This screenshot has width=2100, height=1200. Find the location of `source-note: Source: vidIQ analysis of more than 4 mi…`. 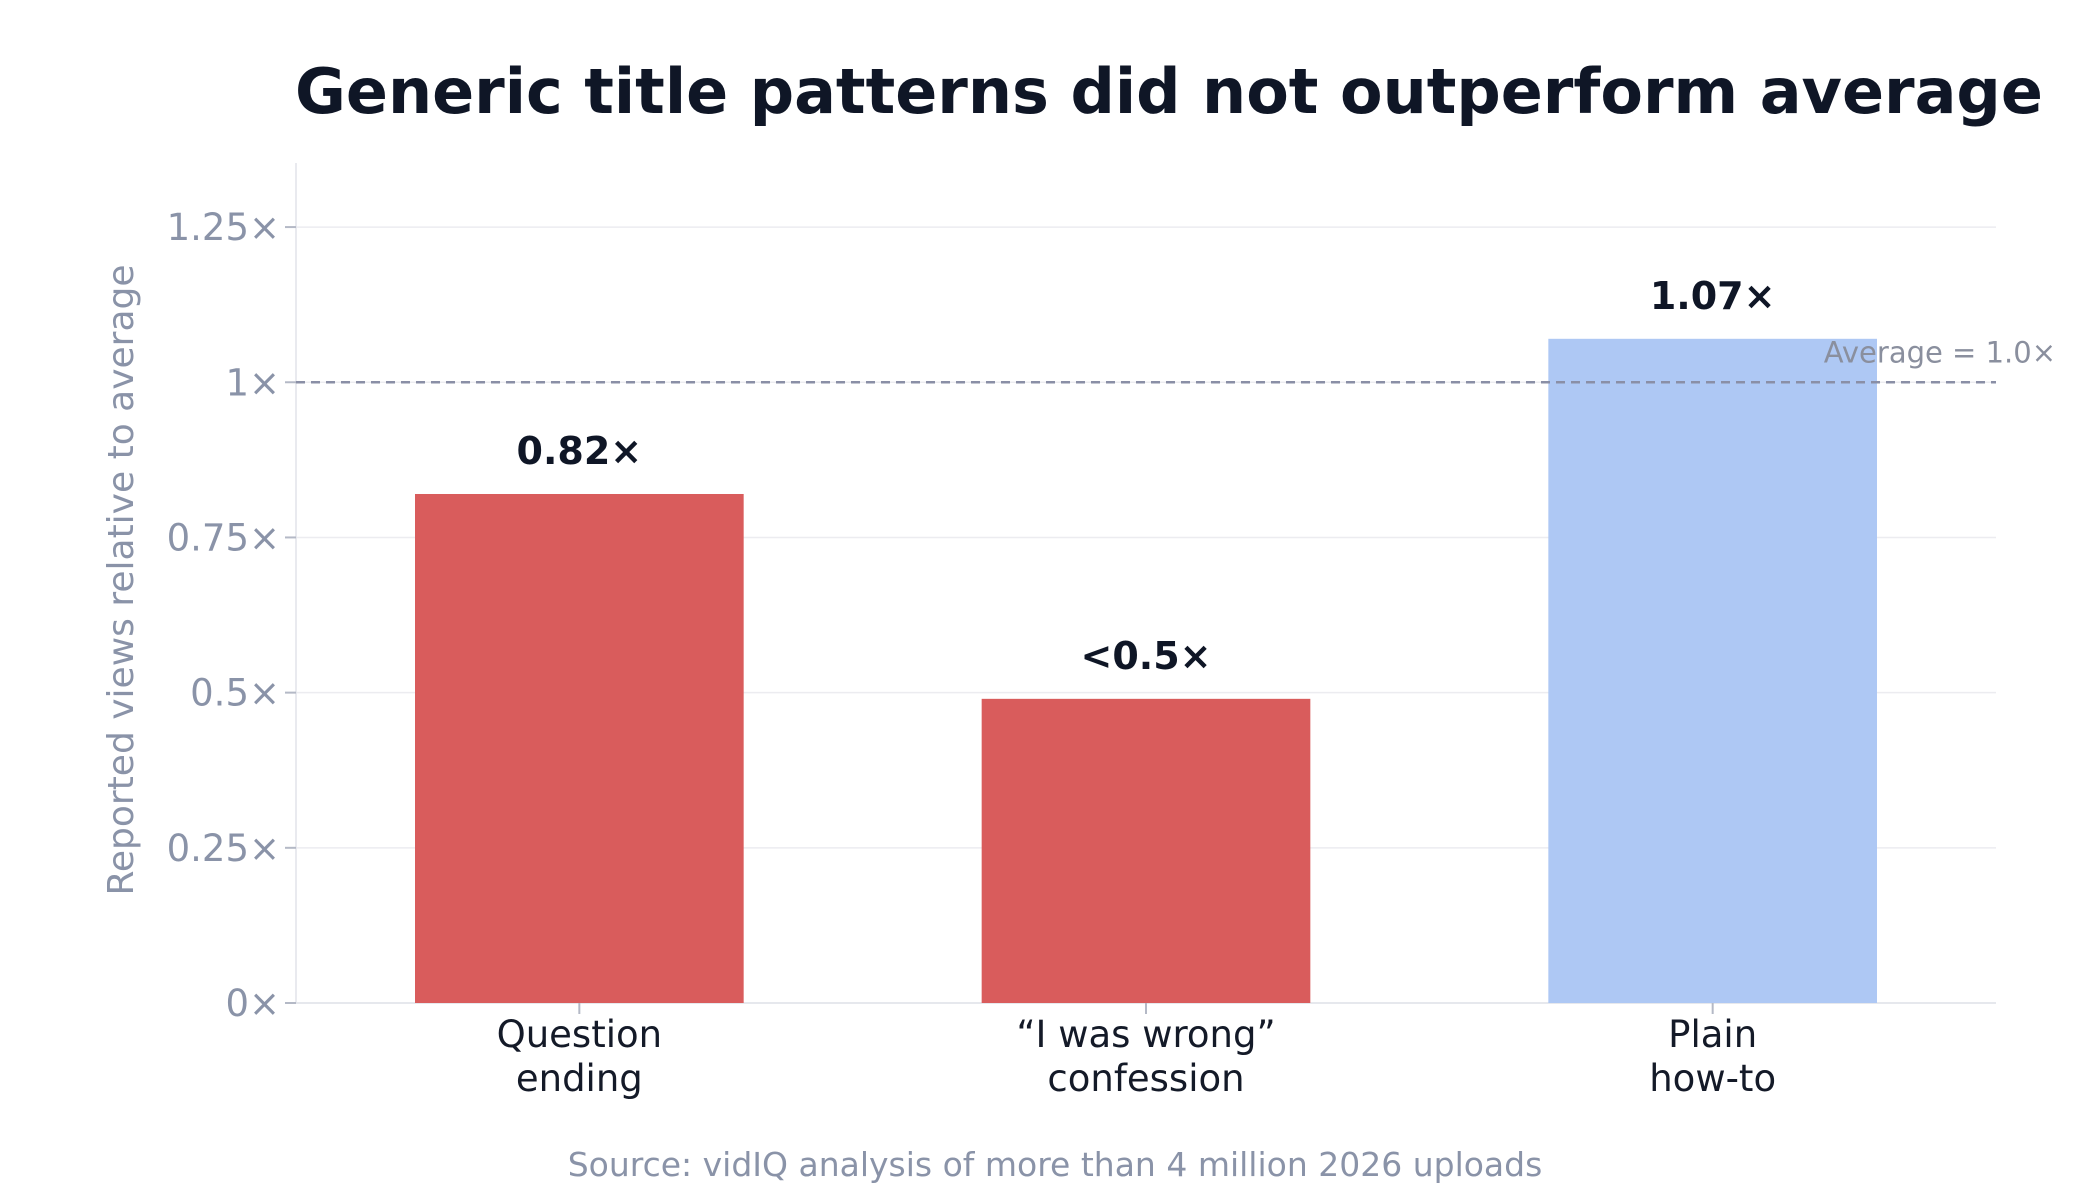

source-note: Source: vidIQ analysis of more than 4 mi… is located at coordinates (1055, 1164).